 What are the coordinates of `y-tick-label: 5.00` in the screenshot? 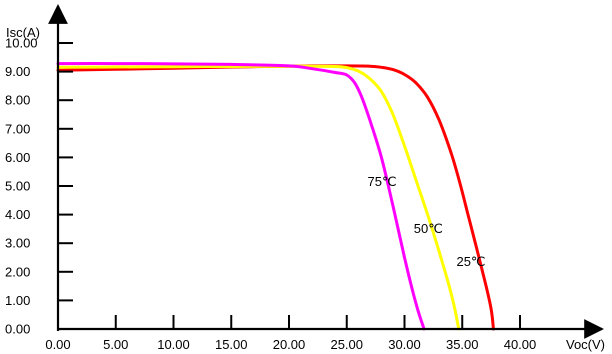 It's located at (17, 186).